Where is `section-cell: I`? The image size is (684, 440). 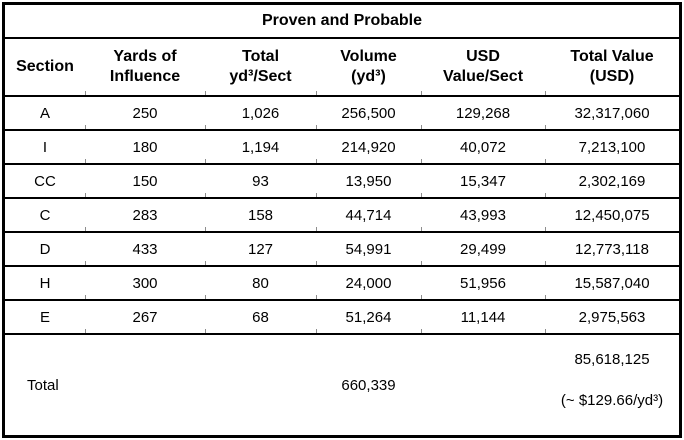 section-cell: I is located at coordinates (45, 147).